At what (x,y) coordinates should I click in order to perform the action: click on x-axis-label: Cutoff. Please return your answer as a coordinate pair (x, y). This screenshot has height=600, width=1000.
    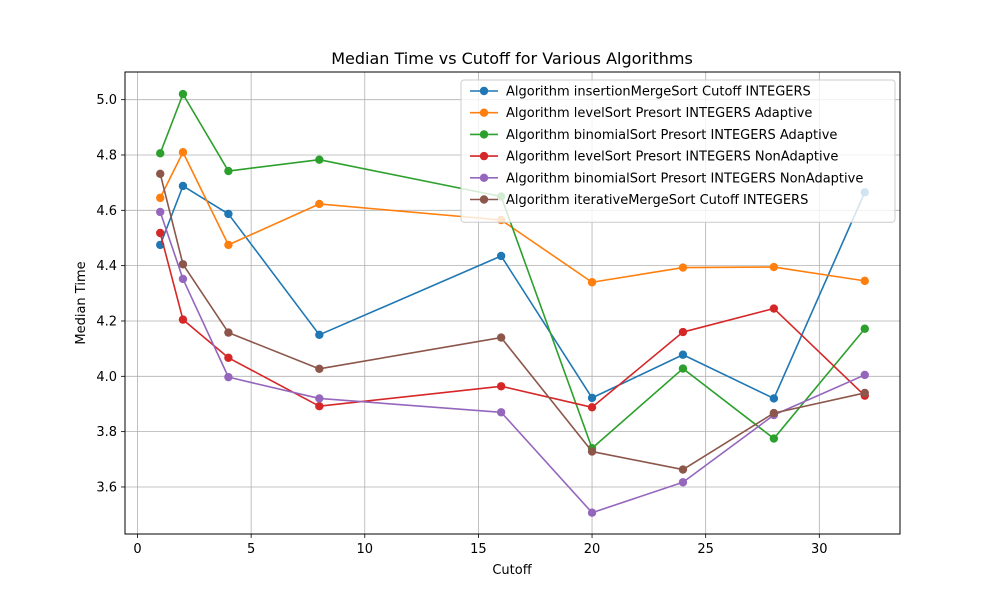
    Looking at the image, I should click on (512, 570).